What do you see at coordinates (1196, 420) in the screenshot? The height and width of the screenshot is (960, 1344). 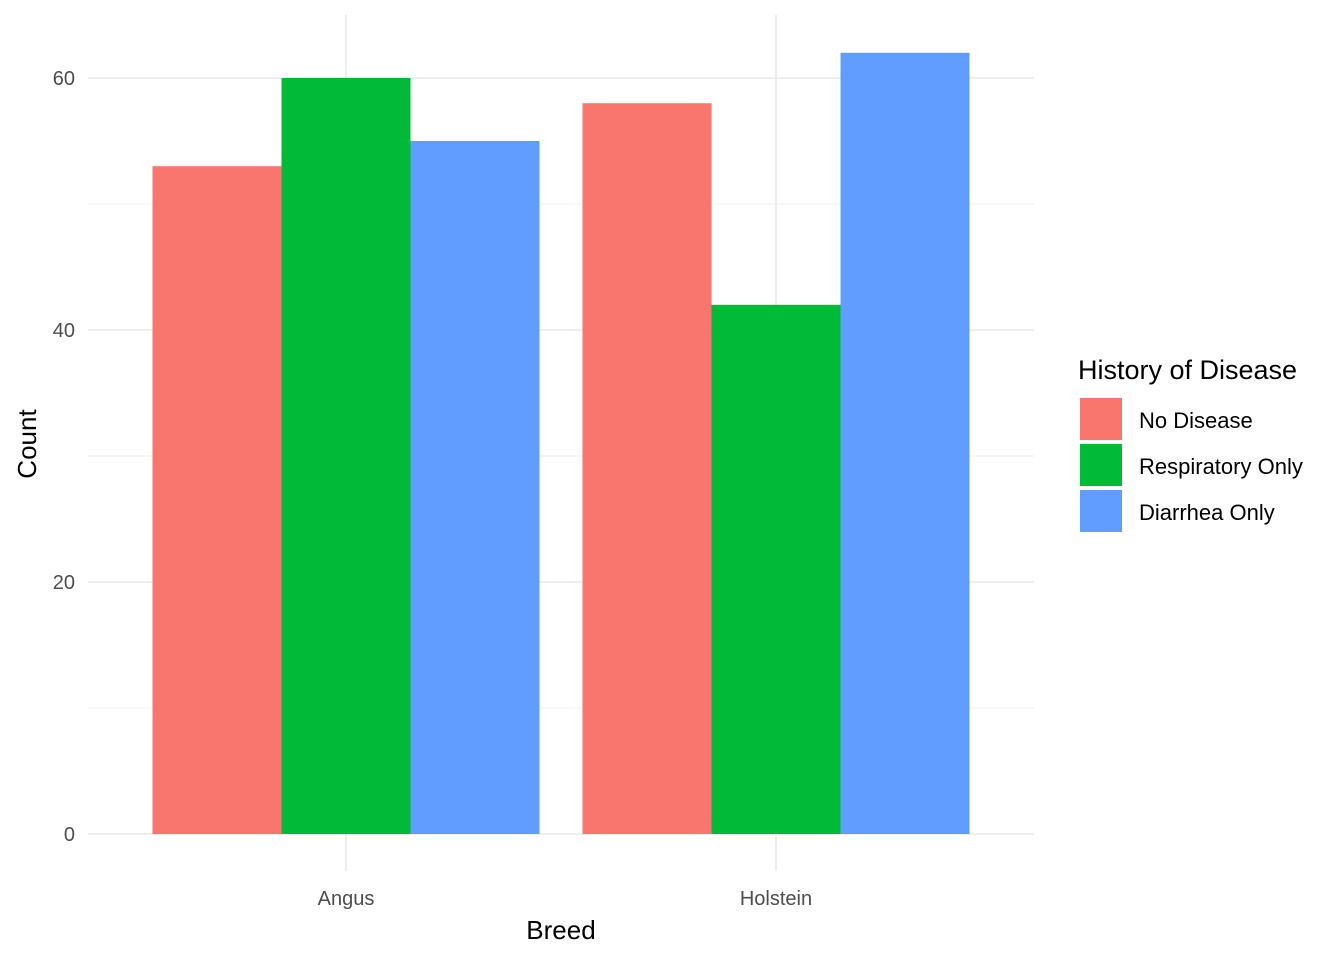 I see `legend-label: No Disease` at bounding box center [1196, 420].